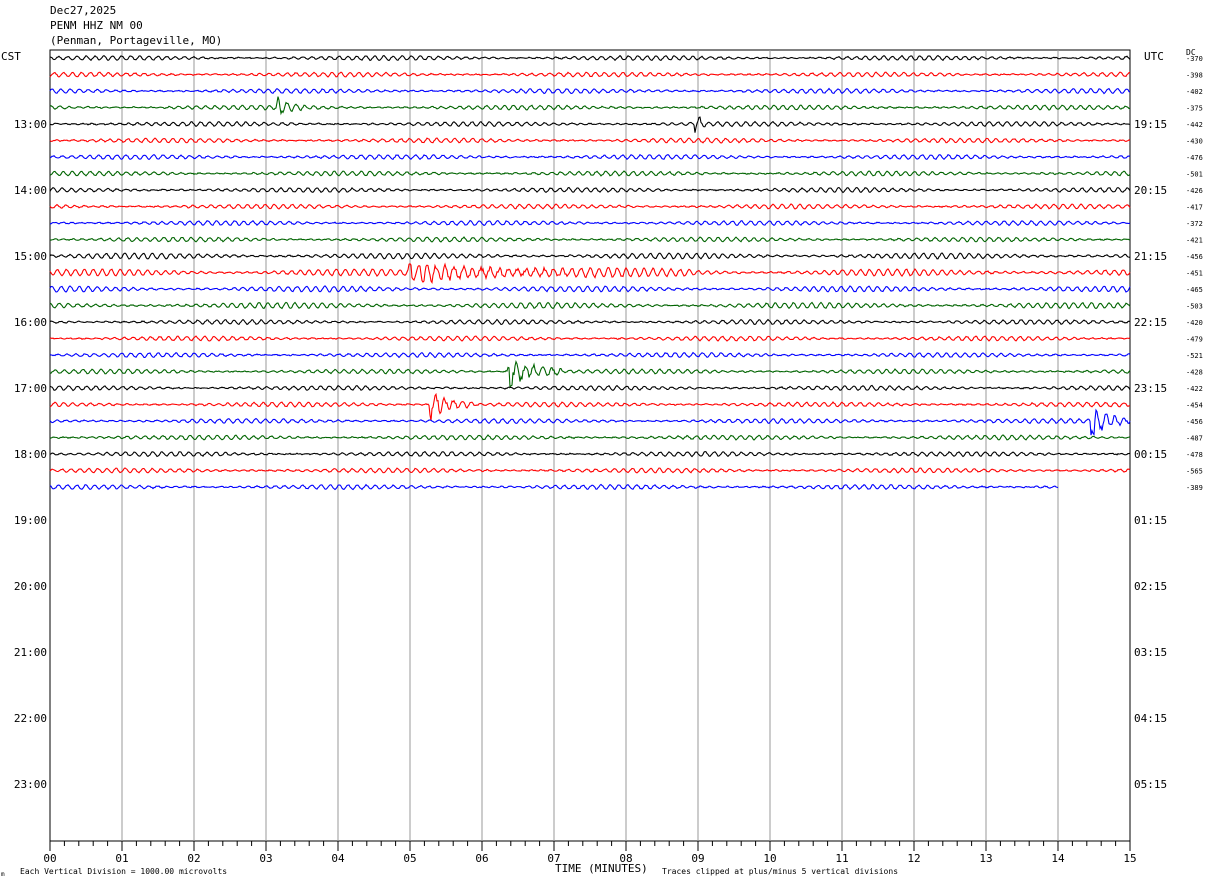  What do you see at coordinates (49, 858) in the screenshot?
I see `x-tick-label: 00` at bounding box center [49, 858].